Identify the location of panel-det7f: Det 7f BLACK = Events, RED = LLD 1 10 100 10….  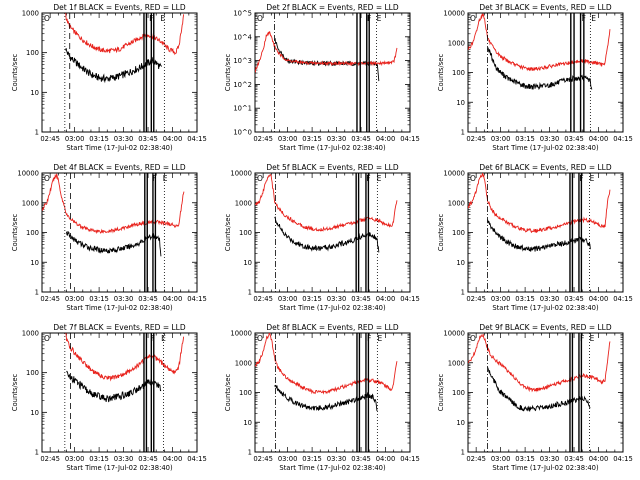
(109, 397).